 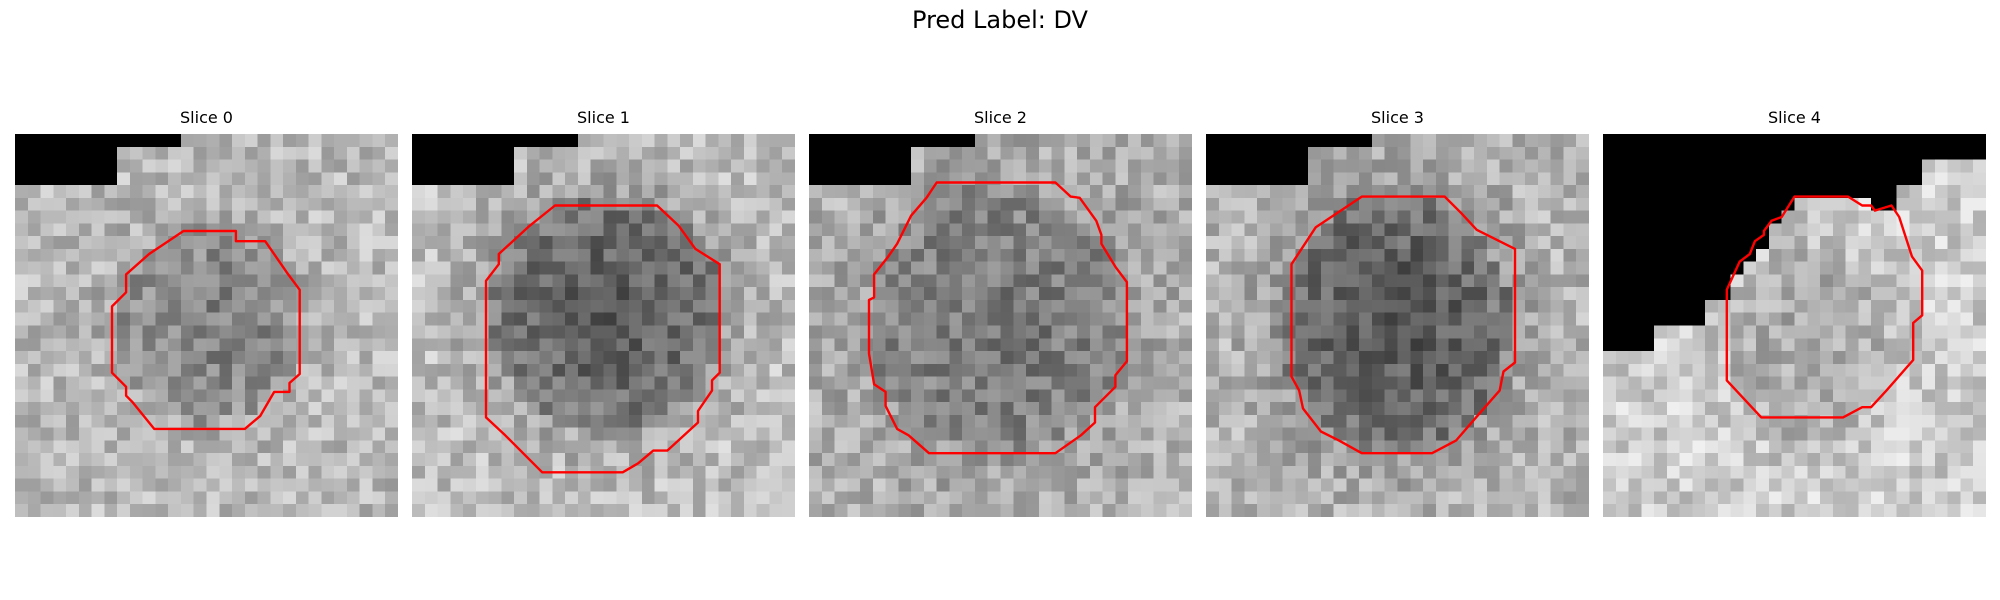 I want to click on slice-panel-4: Slice 4, so click(x=1794, y=313).